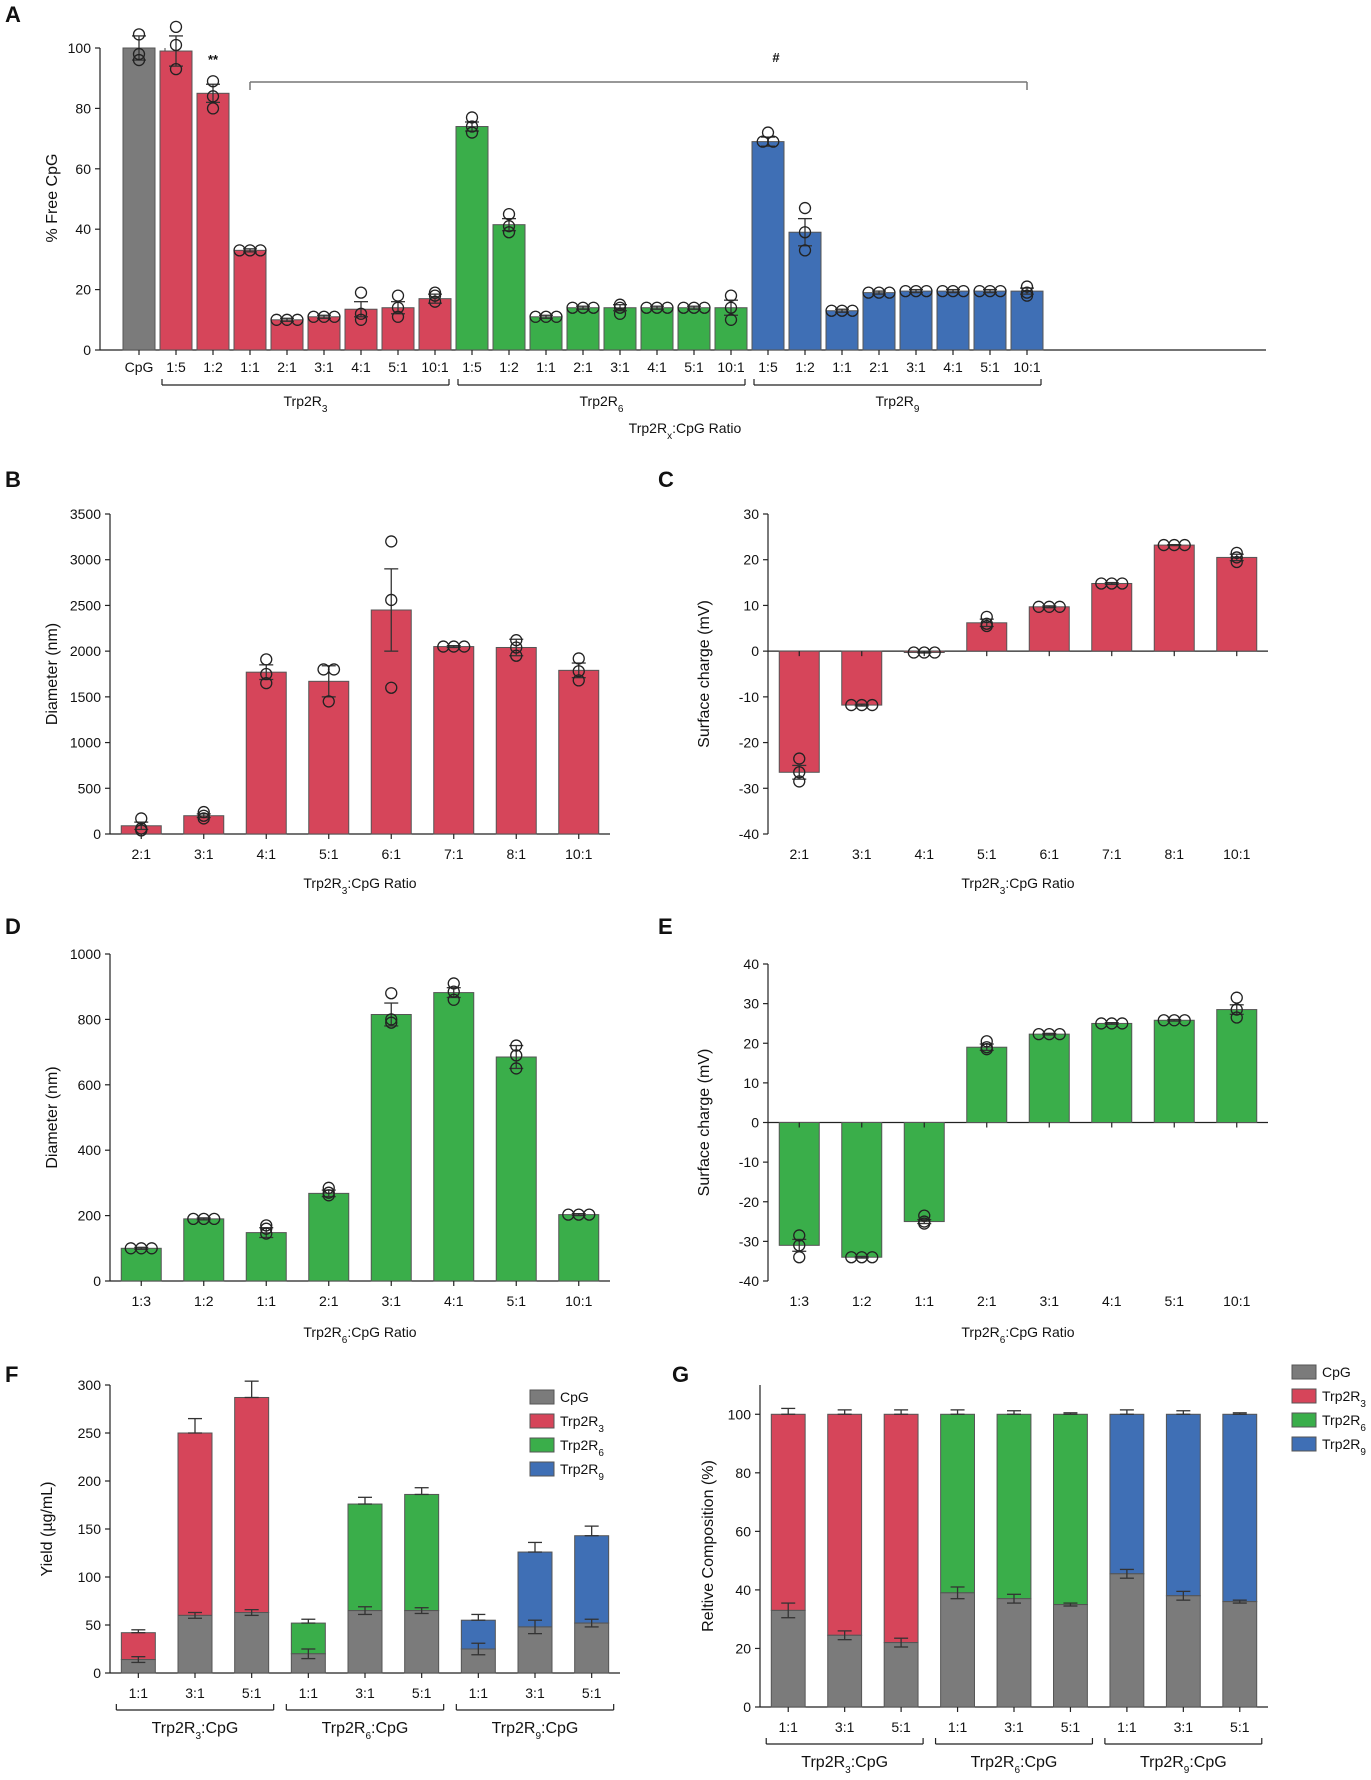  What do you see at coordinates (85, 697) in the screenshot?
I see `y-tick-label: 1500` at bounding box center [85, 697].